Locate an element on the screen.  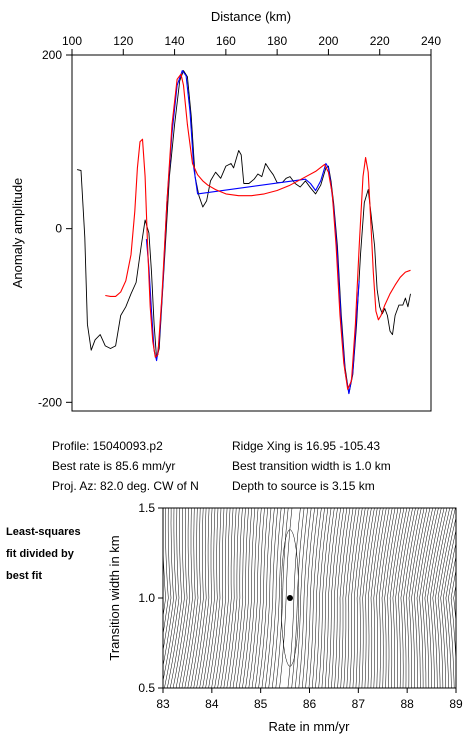
bottom-y-tick-label: 1.0 is located at coordinates (146, 598).